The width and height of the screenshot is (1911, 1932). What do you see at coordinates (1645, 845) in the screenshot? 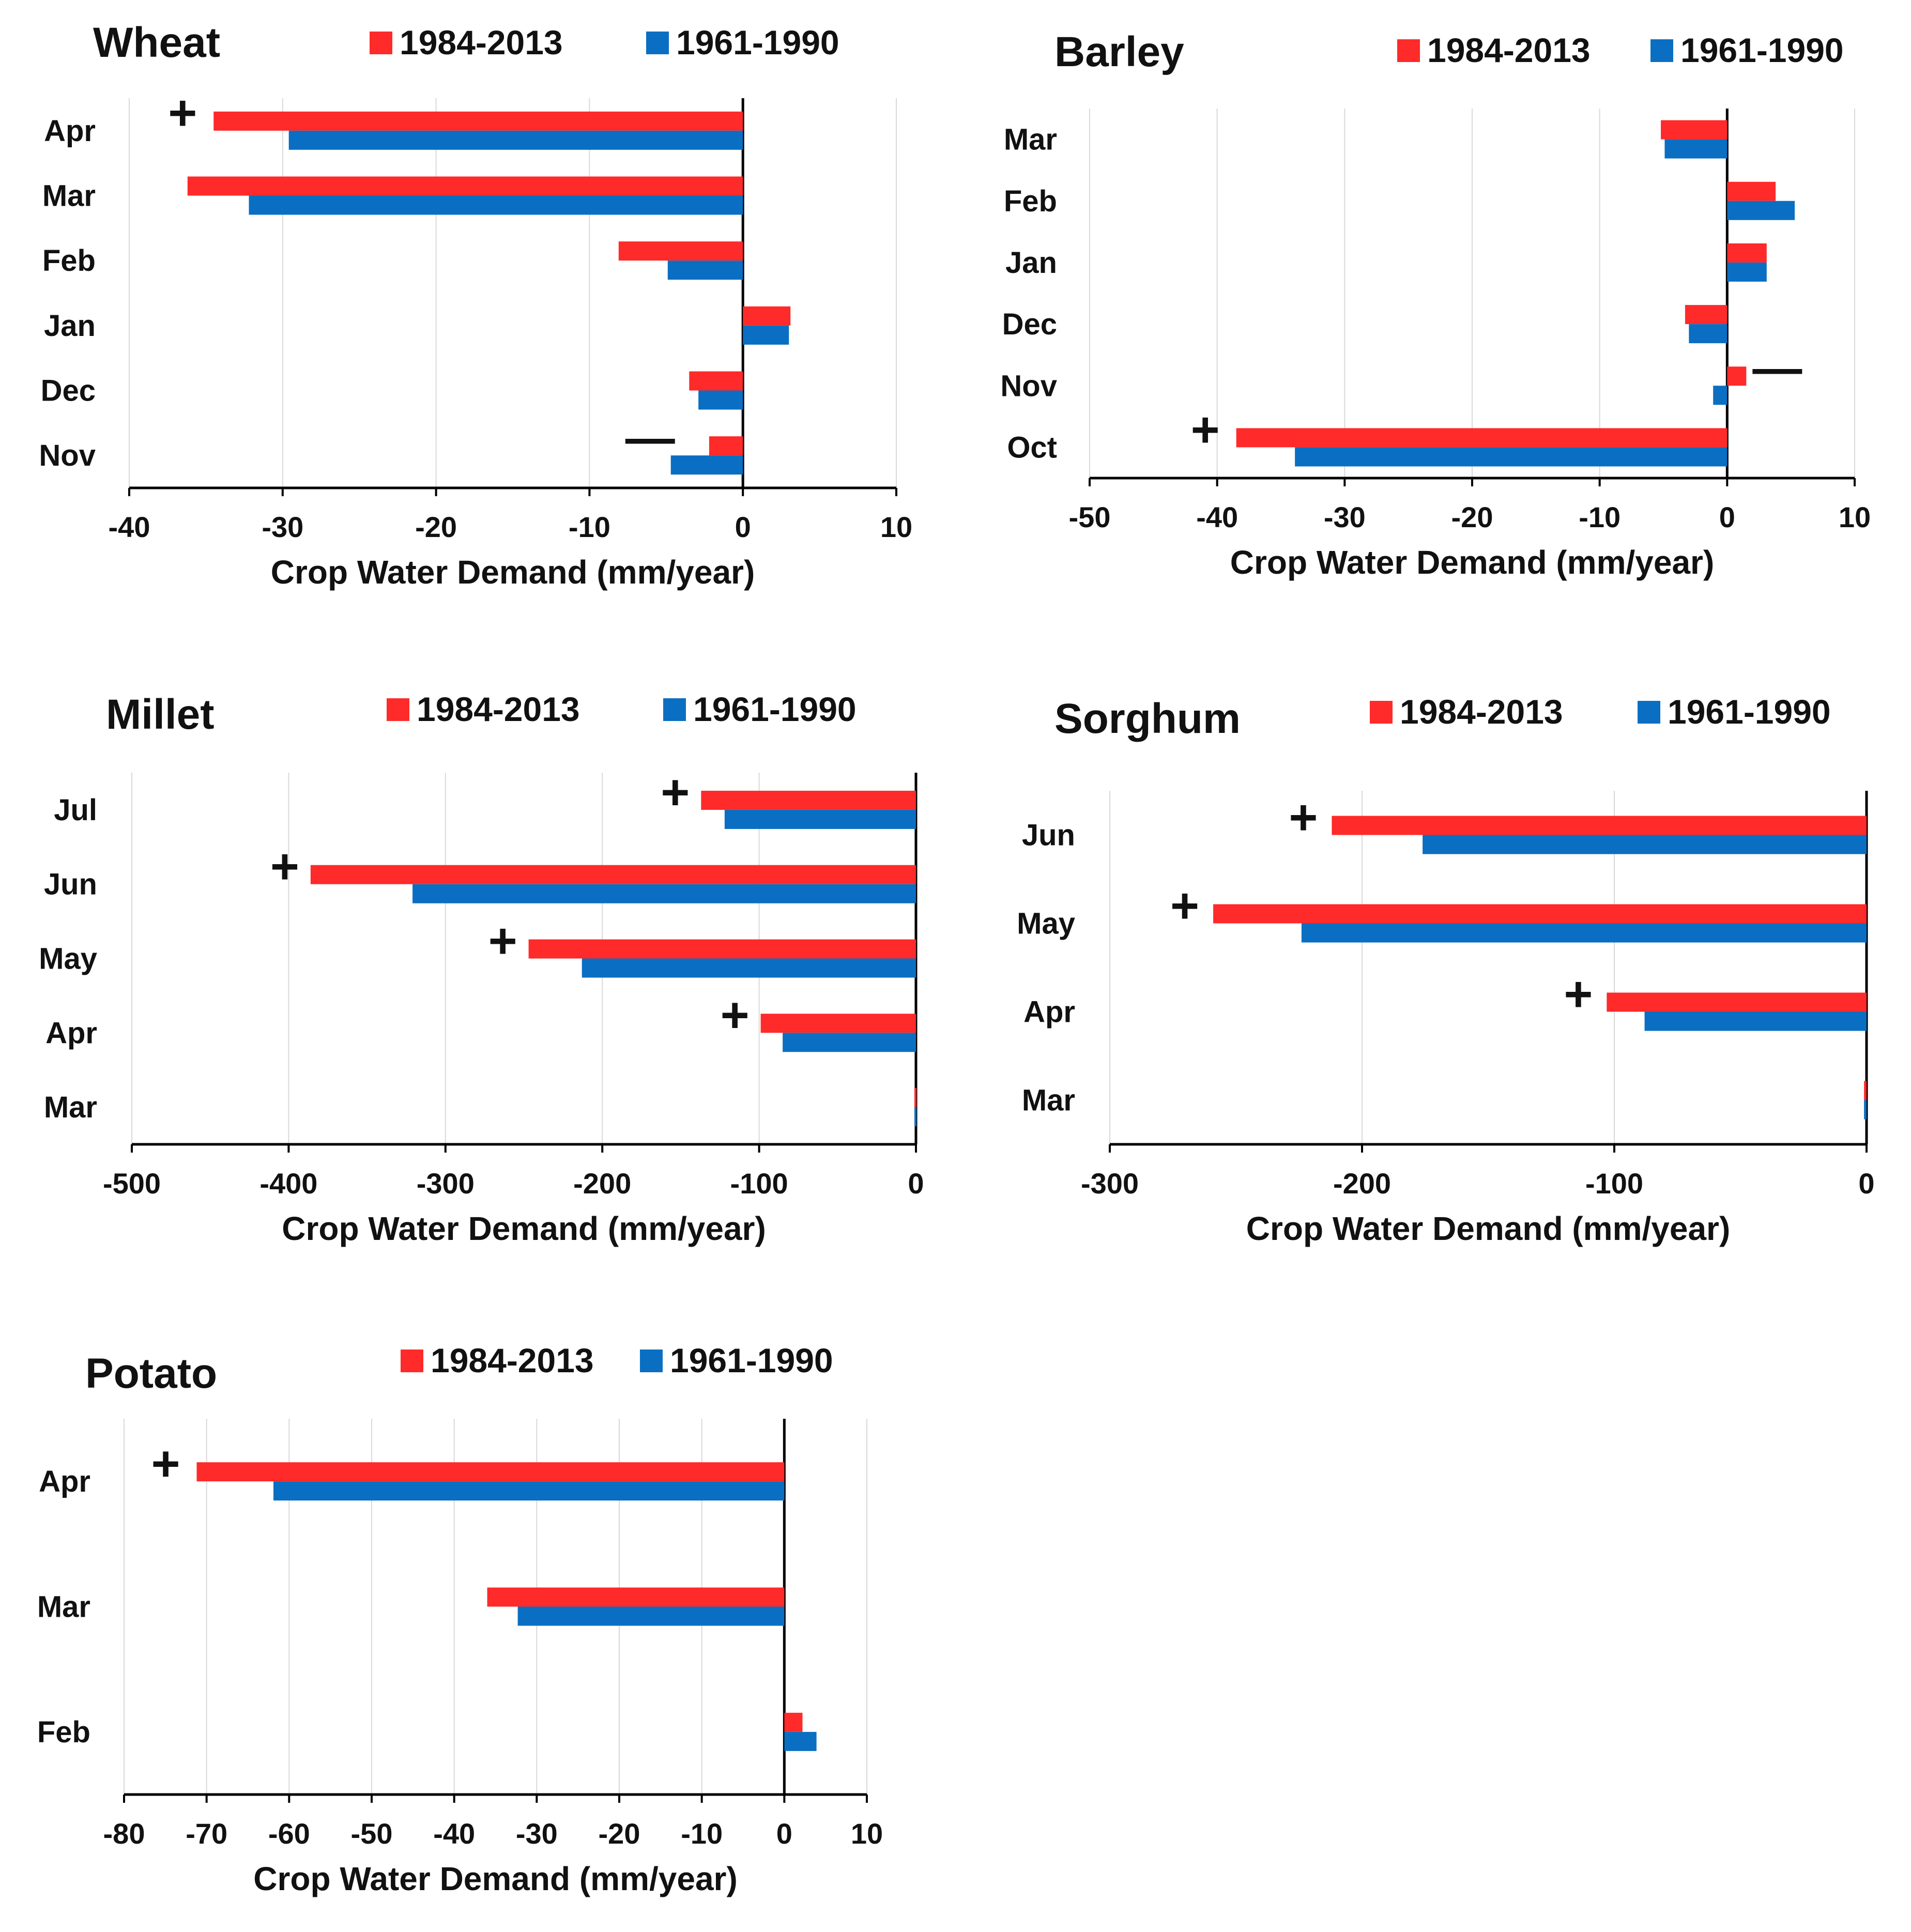
I see `bar-jun-1961-1990` at bounding box center [1645, 845].